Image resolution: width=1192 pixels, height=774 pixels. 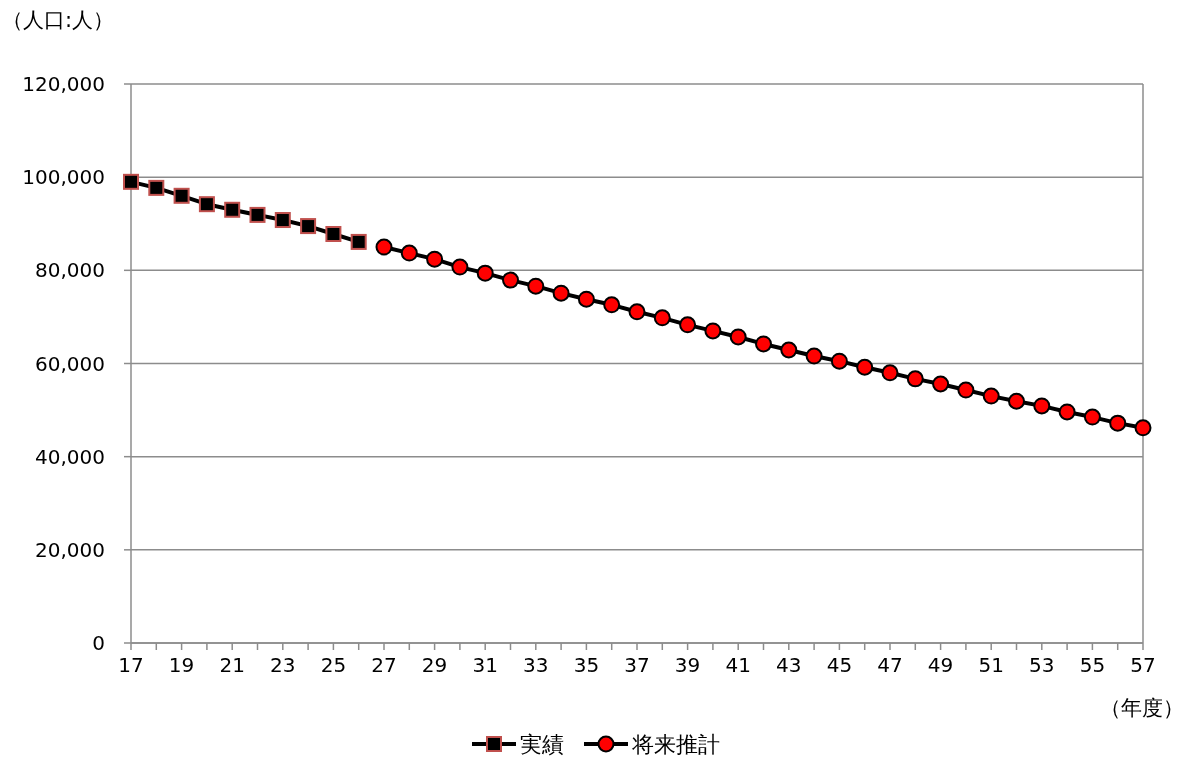 I want to click on x-tick-label: 21, so click(x=232, y=665).